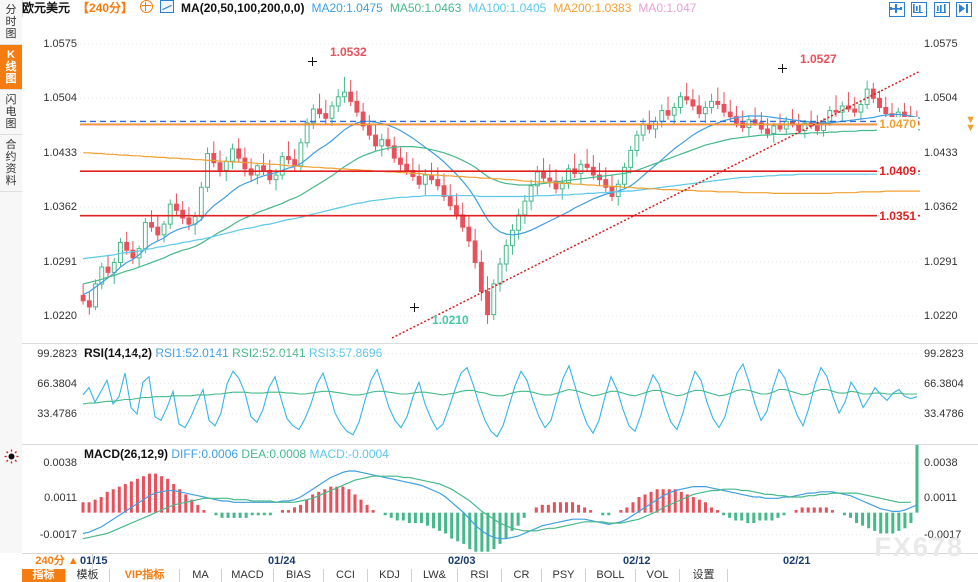  Describe the element at coordinates (46, 8) in the screenshot. I see `symbol-name: 欧元美元` at that location.